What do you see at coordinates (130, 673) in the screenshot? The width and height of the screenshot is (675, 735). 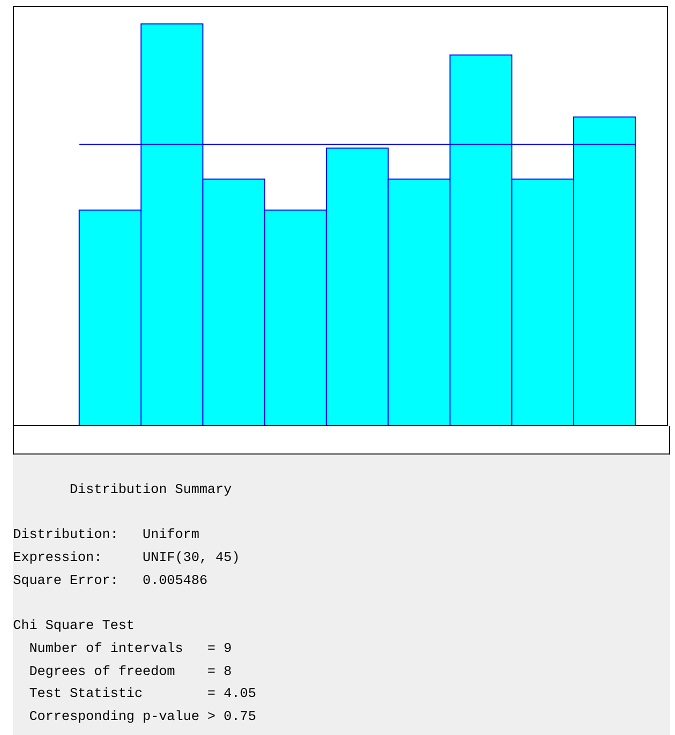 I see `text: Degrees of freedom = 8` at bounding box center [130, 673].